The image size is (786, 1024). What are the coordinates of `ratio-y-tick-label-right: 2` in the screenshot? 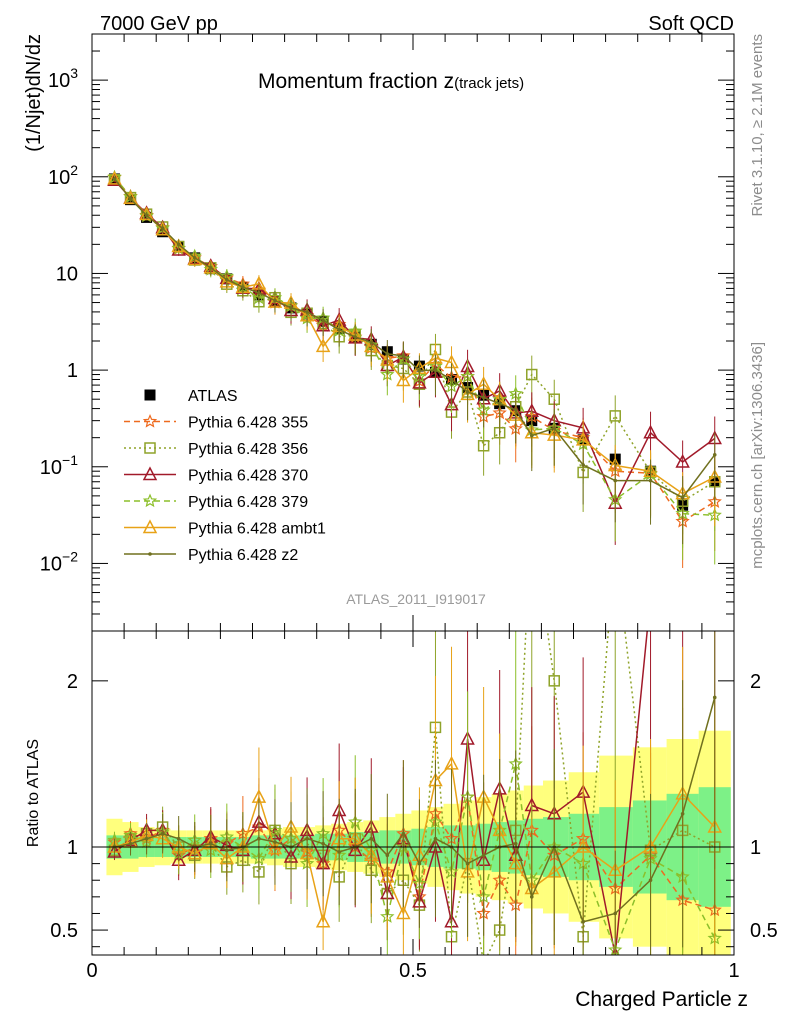 It's located at (755, 682).